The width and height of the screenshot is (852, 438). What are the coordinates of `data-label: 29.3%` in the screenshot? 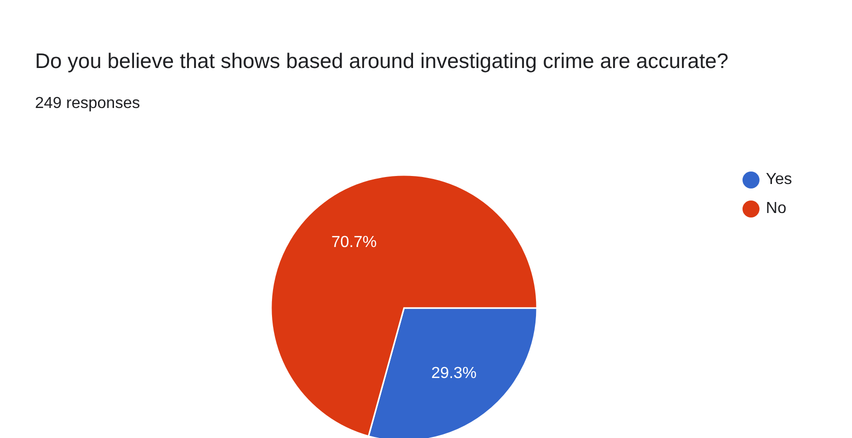 It's located at (454, 373).